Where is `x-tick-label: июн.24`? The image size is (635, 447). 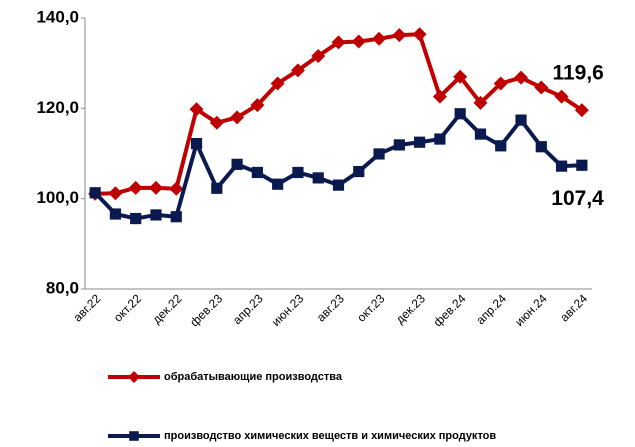
x-tick-label: июн.24 is located at coordinates (531, 310).